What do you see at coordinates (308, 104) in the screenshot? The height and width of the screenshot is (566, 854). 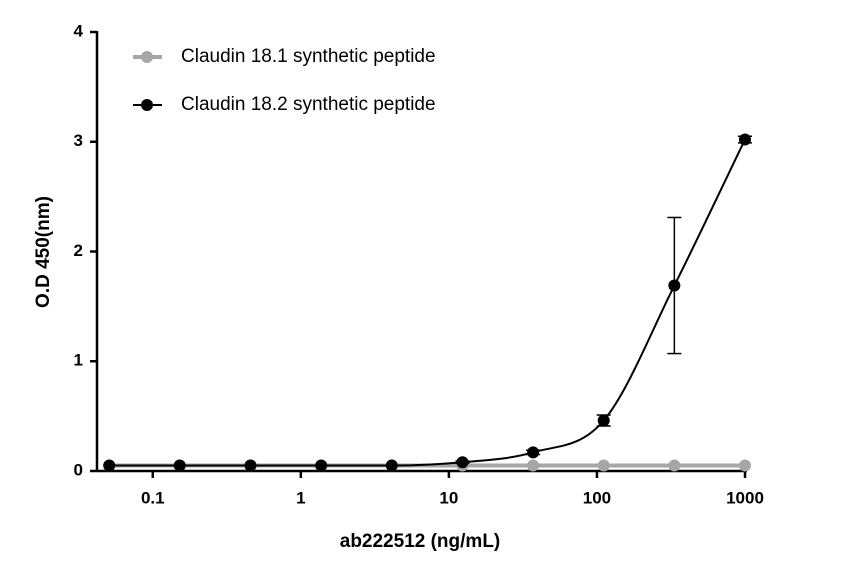 I see `legend-label: Claudin 18.2 synthetic peptide` at bounding box center [308, 104].